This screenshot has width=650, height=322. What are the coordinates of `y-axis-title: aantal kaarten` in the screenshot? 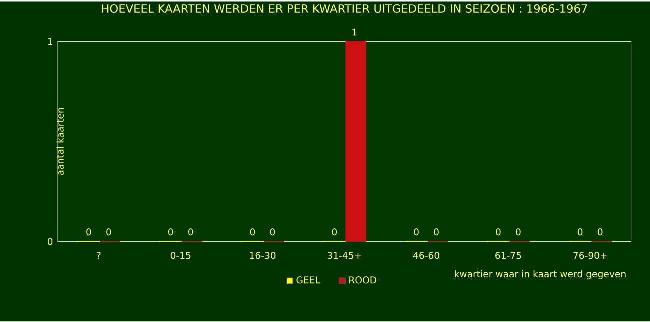 It's located at (60, 142).